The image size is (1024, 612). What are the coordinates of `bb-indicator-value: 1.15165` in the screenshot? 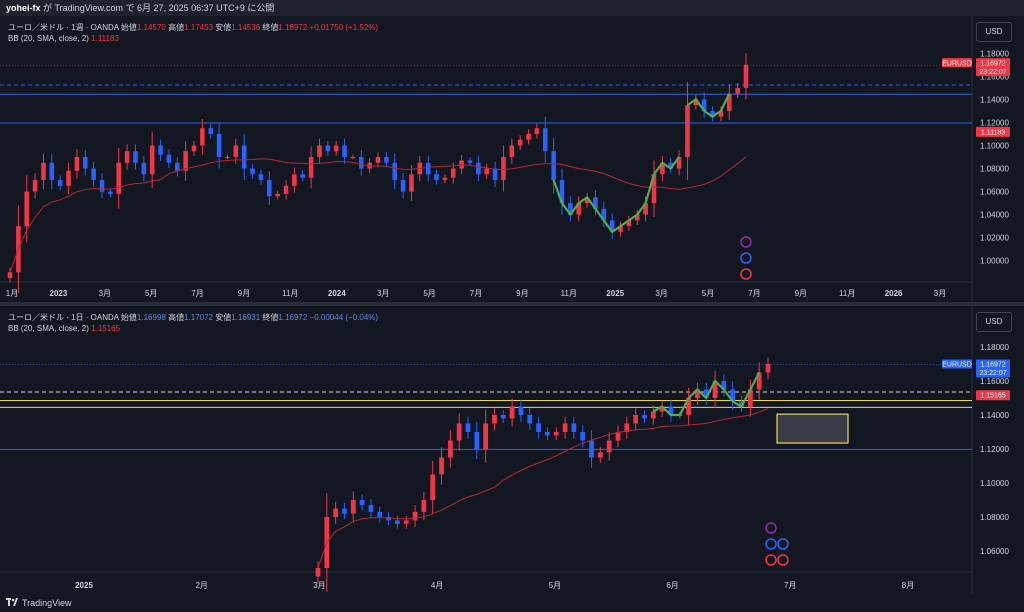 It's located at (106, 328).